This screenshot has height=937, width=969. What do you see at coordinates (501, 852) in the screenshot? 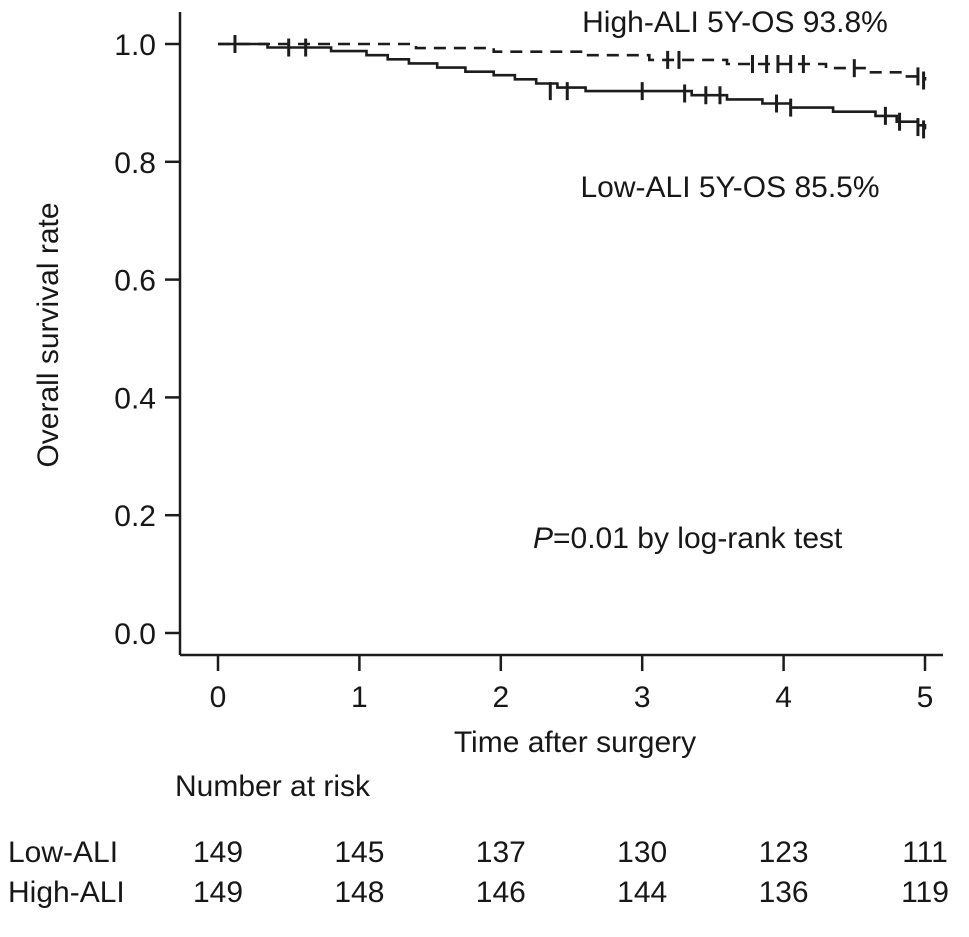
I see `risk-count: 137` at bounding box center [501, 852].